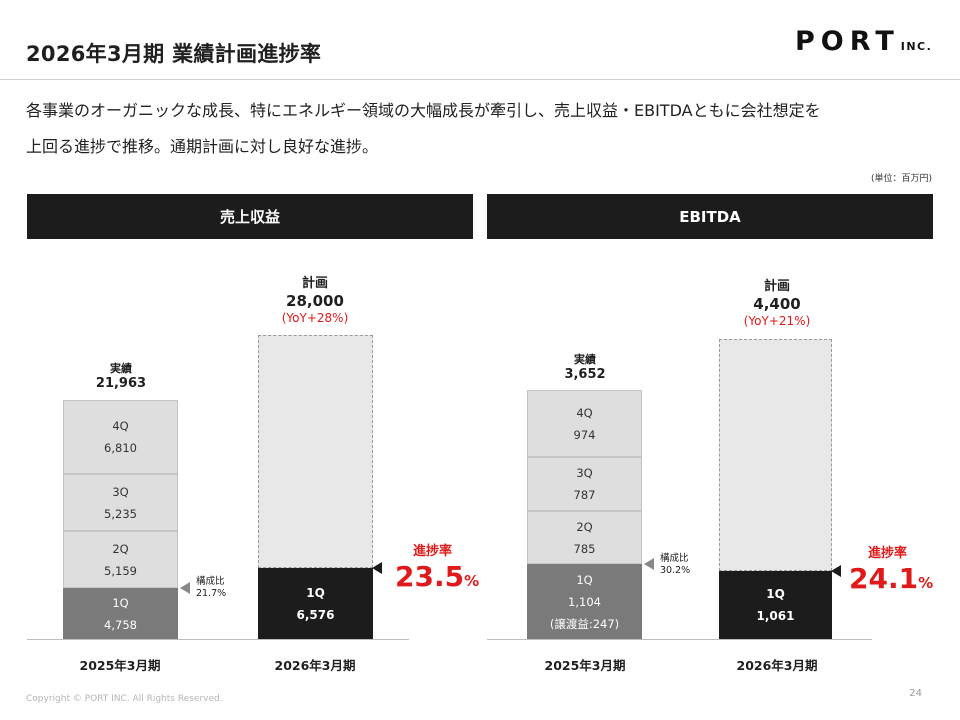  What do you see at coordinates (430, 576) in the screenshot?
I see `progress-number: 23.5` at bounding box center [430, 576].